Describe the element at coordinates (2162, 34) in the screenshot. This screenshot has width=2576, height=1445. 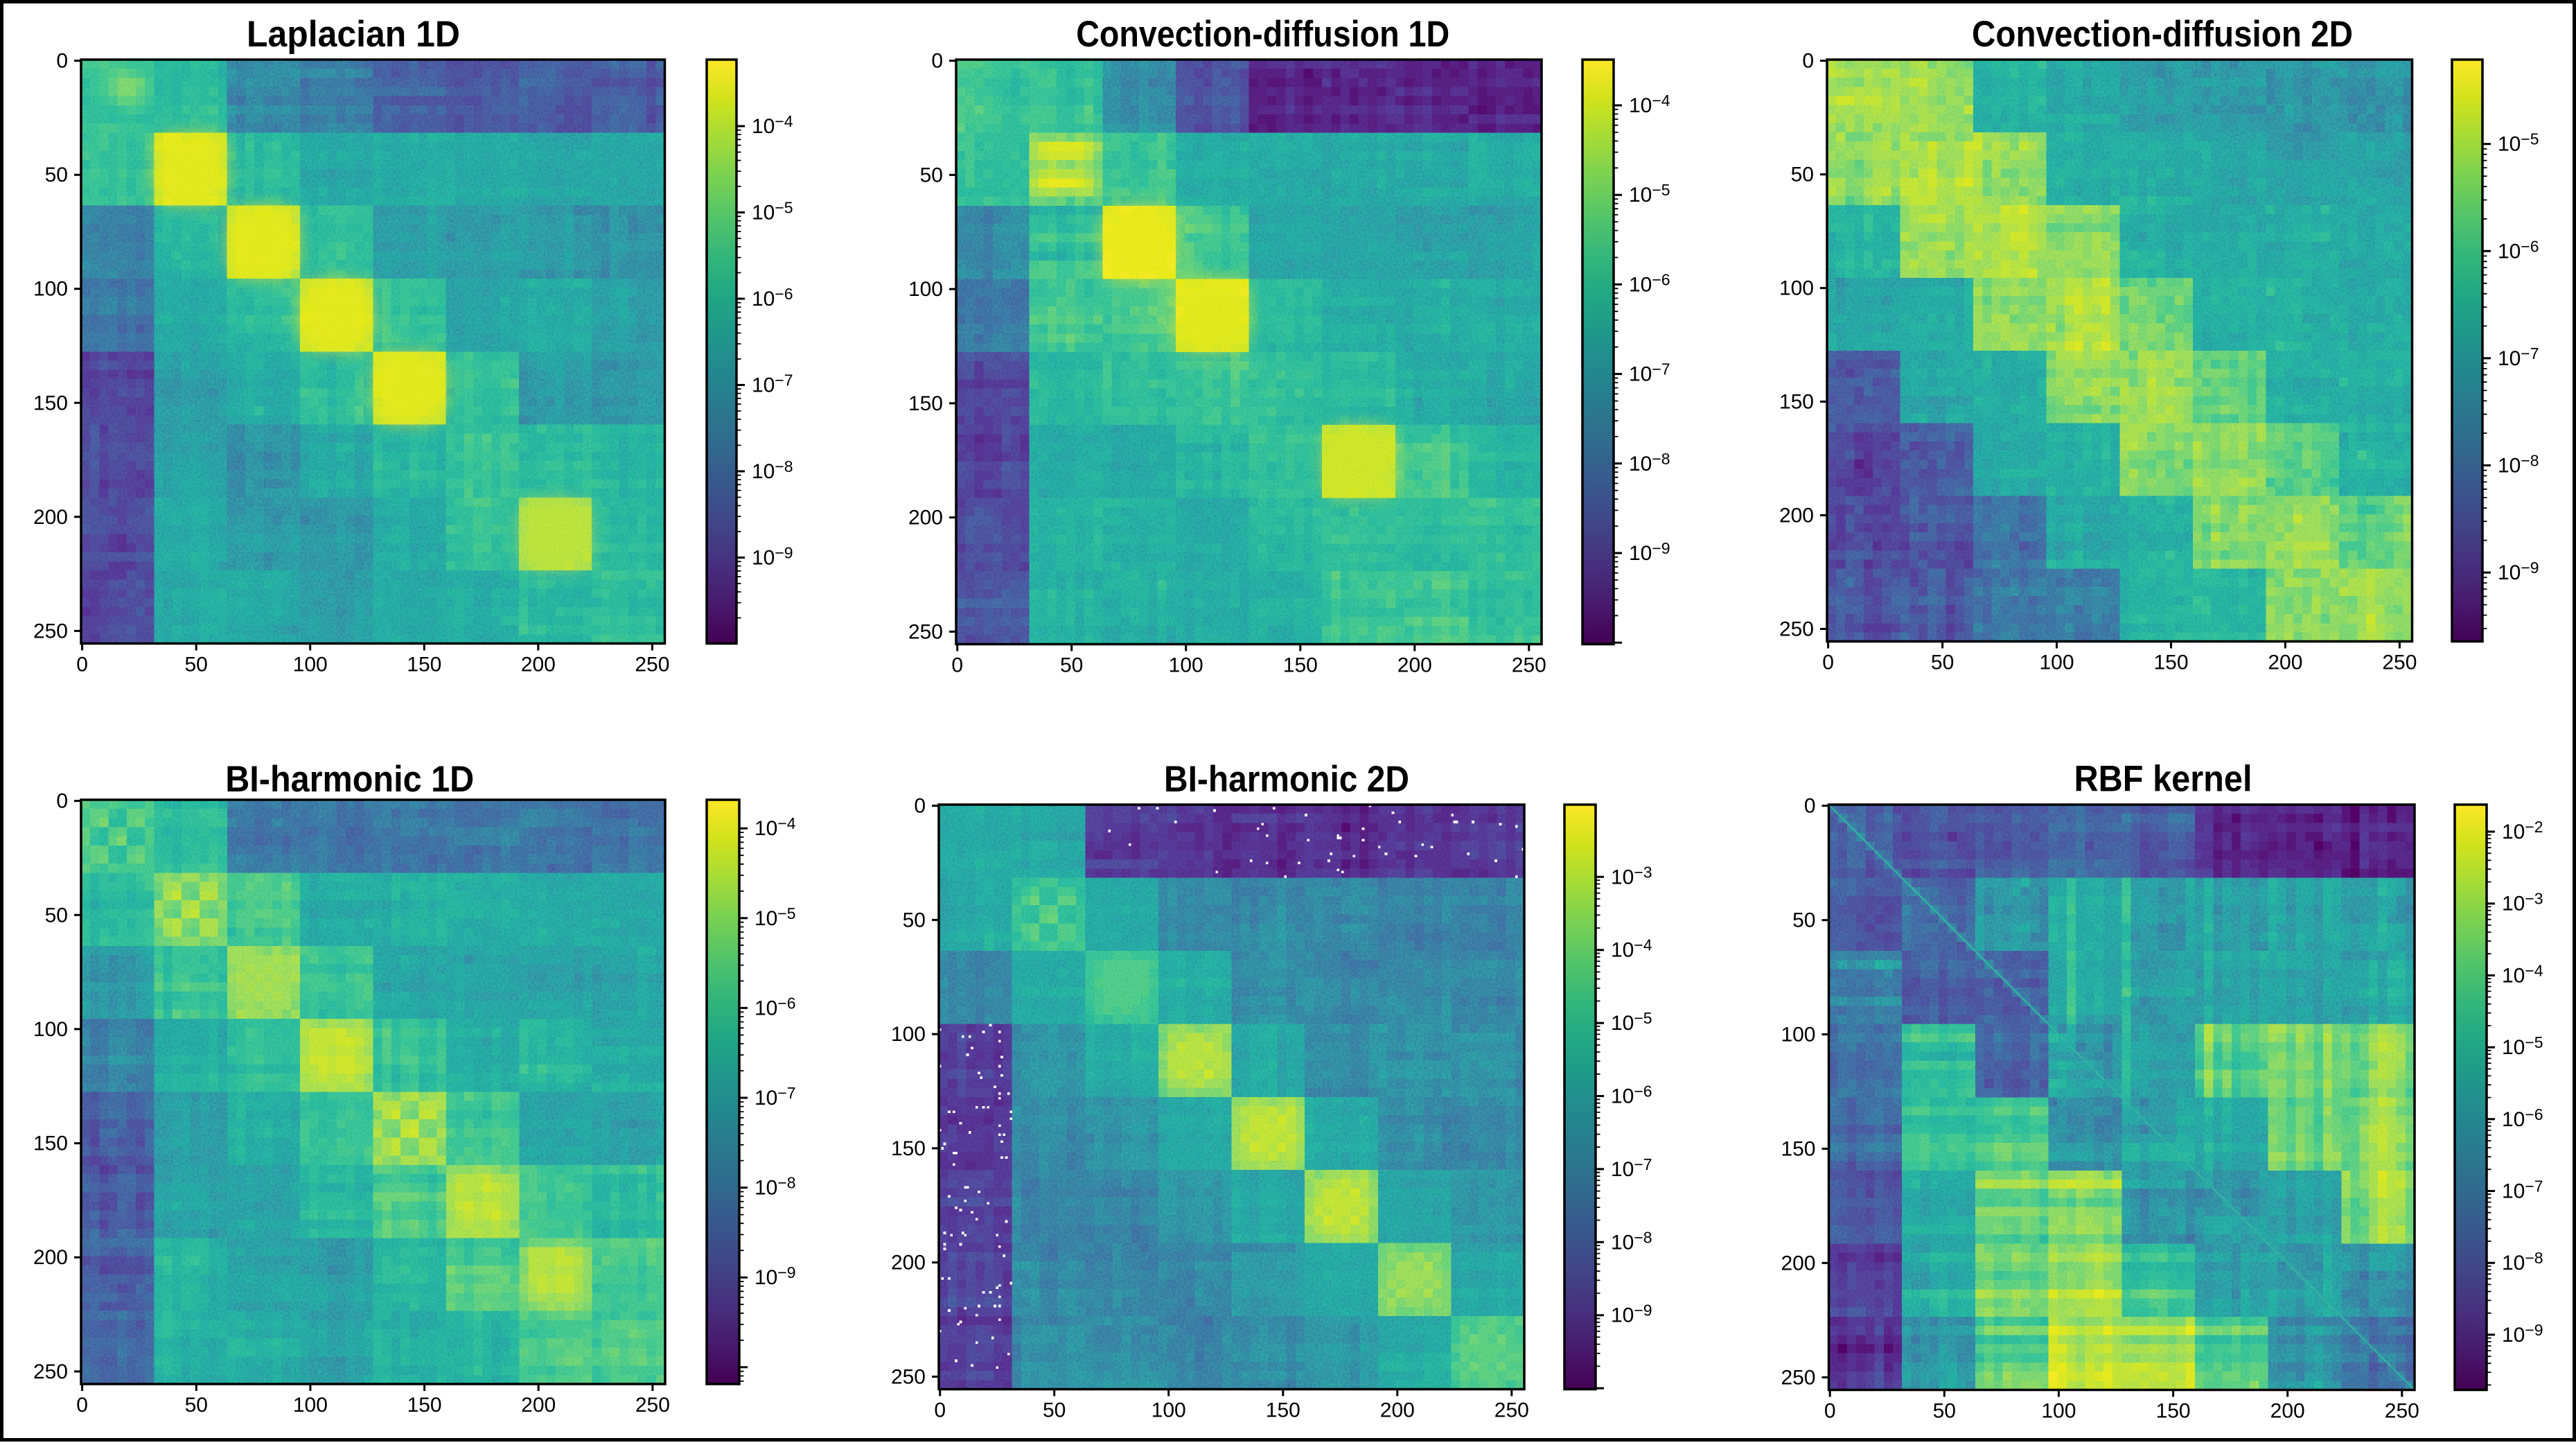
I see `svg-text: Convection-diffusion 2D` at that location.